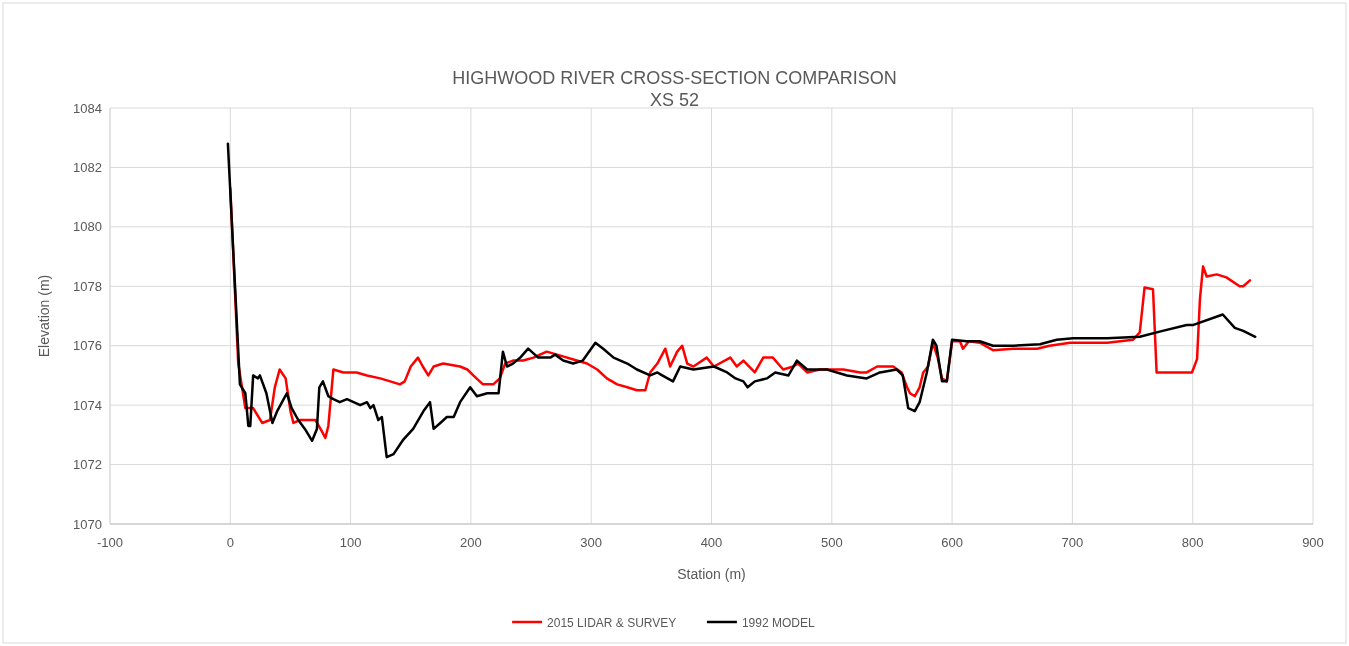 This screenshot has width=1349, height=646. What do you see at coordinates (87, 286) in the screenshot?
I see `y-tick-label: 1078` at bounding box center [87, 286].